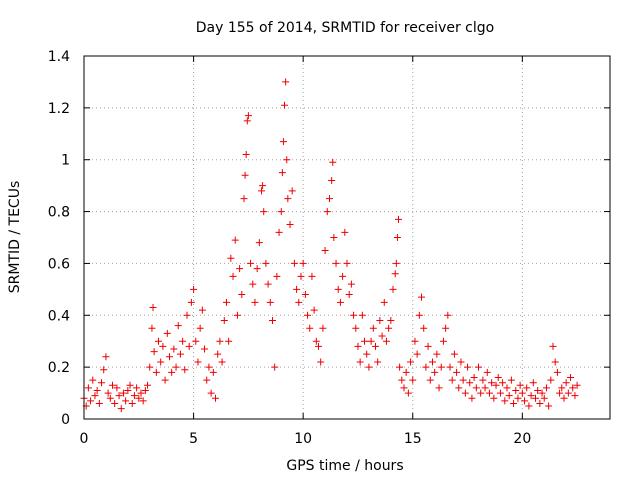 The width and height of the screenshot is (640, 480). I want to click on y-tick-label: 0.6, so click(59, 264).